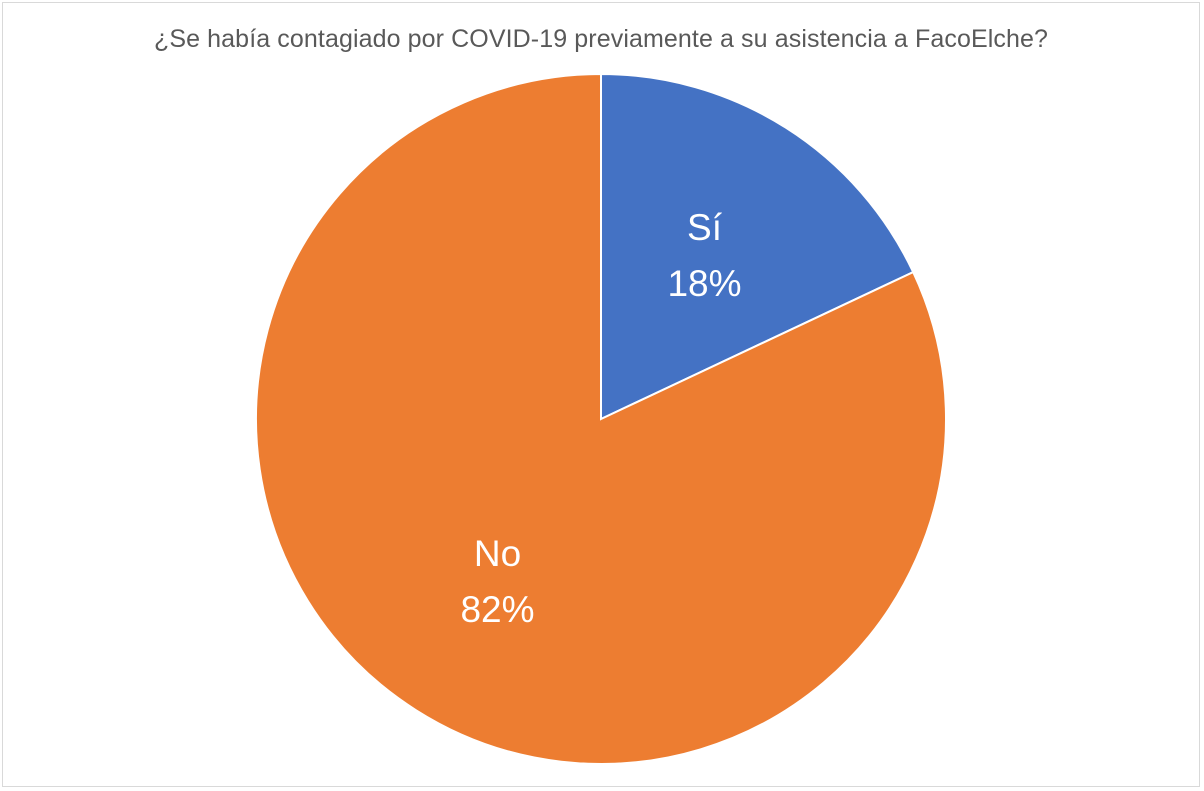 The width and height of the screenshot is (1204, 791). I want to click on slice-category-label: No, so click(497, 553).